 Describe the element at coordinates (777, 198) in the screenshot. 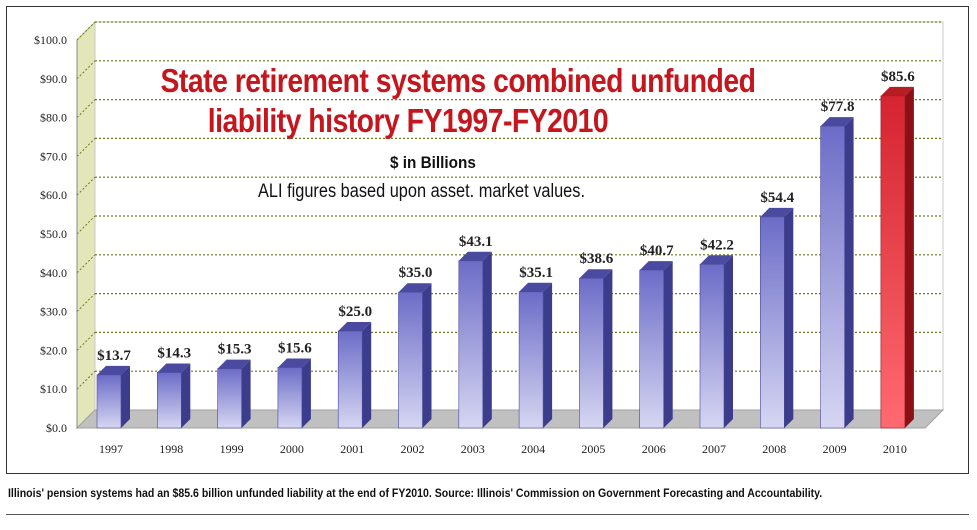

I see `data-label: $54.4` at that location.